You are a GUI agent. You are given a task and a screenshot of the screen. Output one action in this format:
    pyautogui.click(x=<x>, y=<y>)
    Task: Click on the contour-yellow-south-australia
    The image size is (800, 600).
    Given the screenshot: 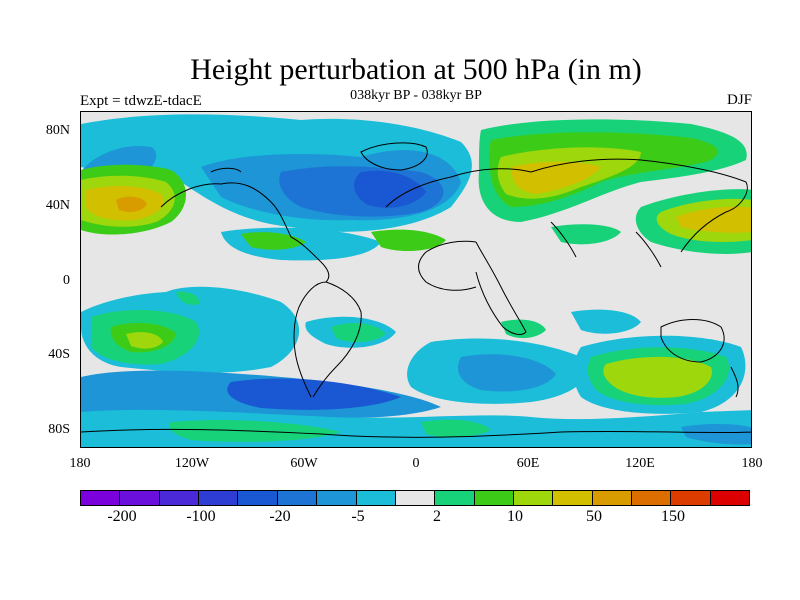 What is the action you would take?
    pyautogui.click(x=657, y=377)
    